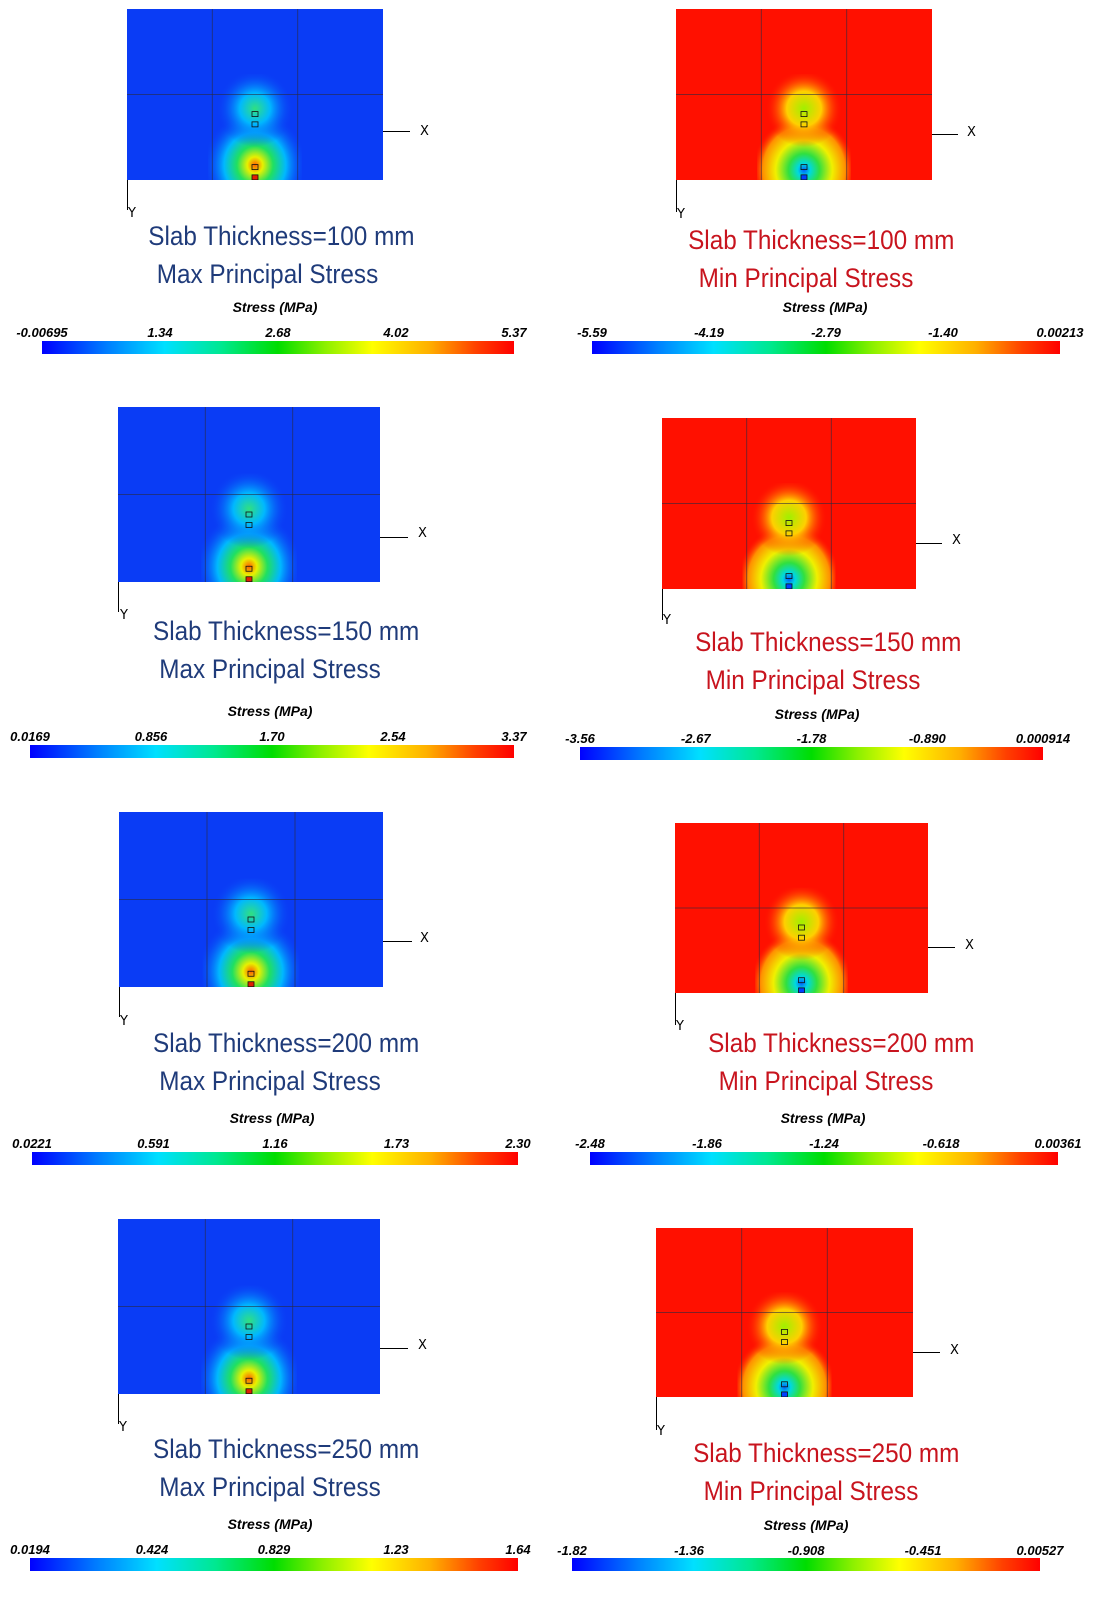  I want to click on caption-slab-thickness: Slab Thickness=200 mm, so click(841, 1043).